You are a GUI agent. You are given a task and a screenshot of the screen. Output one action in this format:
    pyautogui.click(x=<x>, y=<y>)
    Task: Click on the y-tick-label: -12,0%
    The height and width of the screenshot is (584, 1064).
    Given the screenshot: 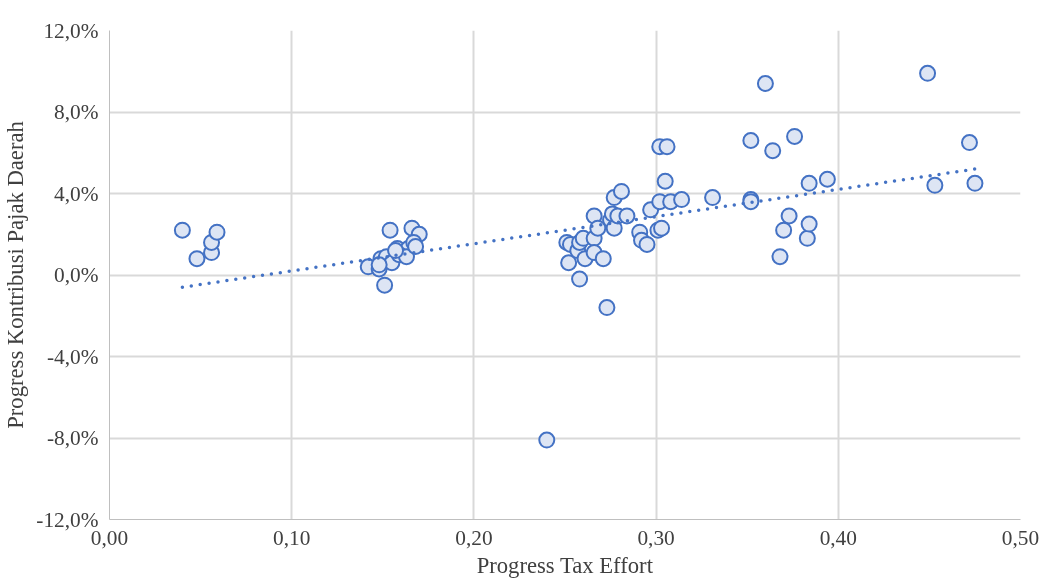 What is the action you would take?
    pyautogui.click(x=67, y=519)
    